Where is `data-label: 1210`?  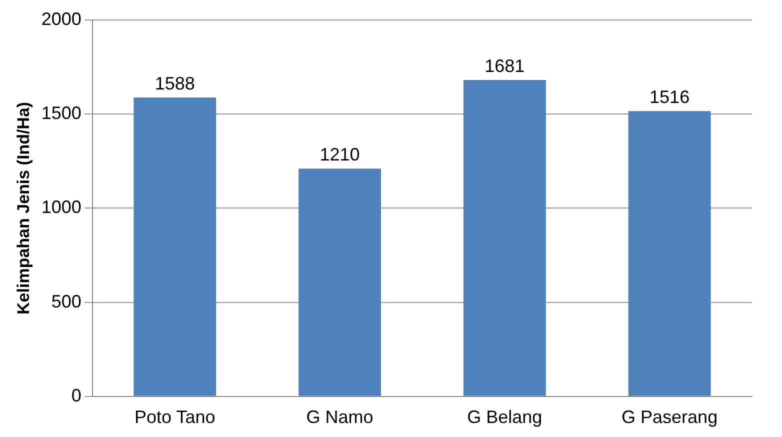 data-label: 1210 is located at coordinates (340, 154).